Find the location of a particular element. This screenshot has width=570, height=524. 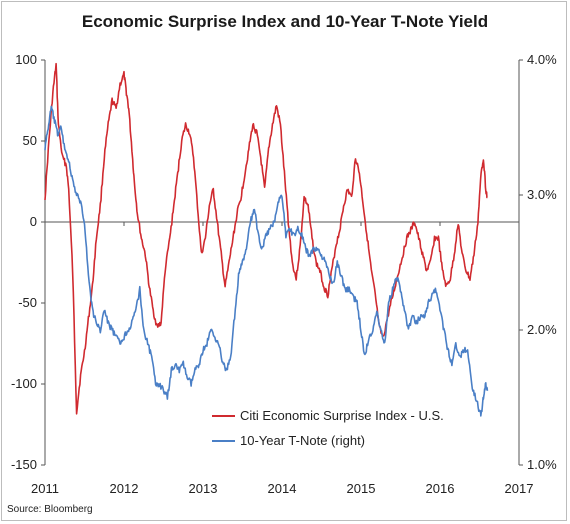

x-tick-label: 2014 is located at coordinates (282, 488).